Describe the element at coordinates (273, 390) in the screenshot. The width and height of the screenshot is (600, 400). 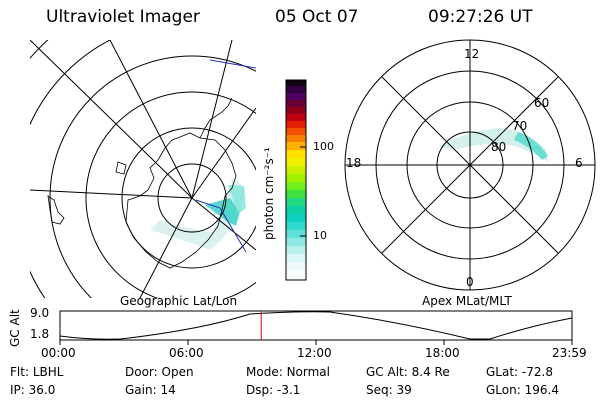
I see `info-dsp: Dsp: -3.1` at that location.